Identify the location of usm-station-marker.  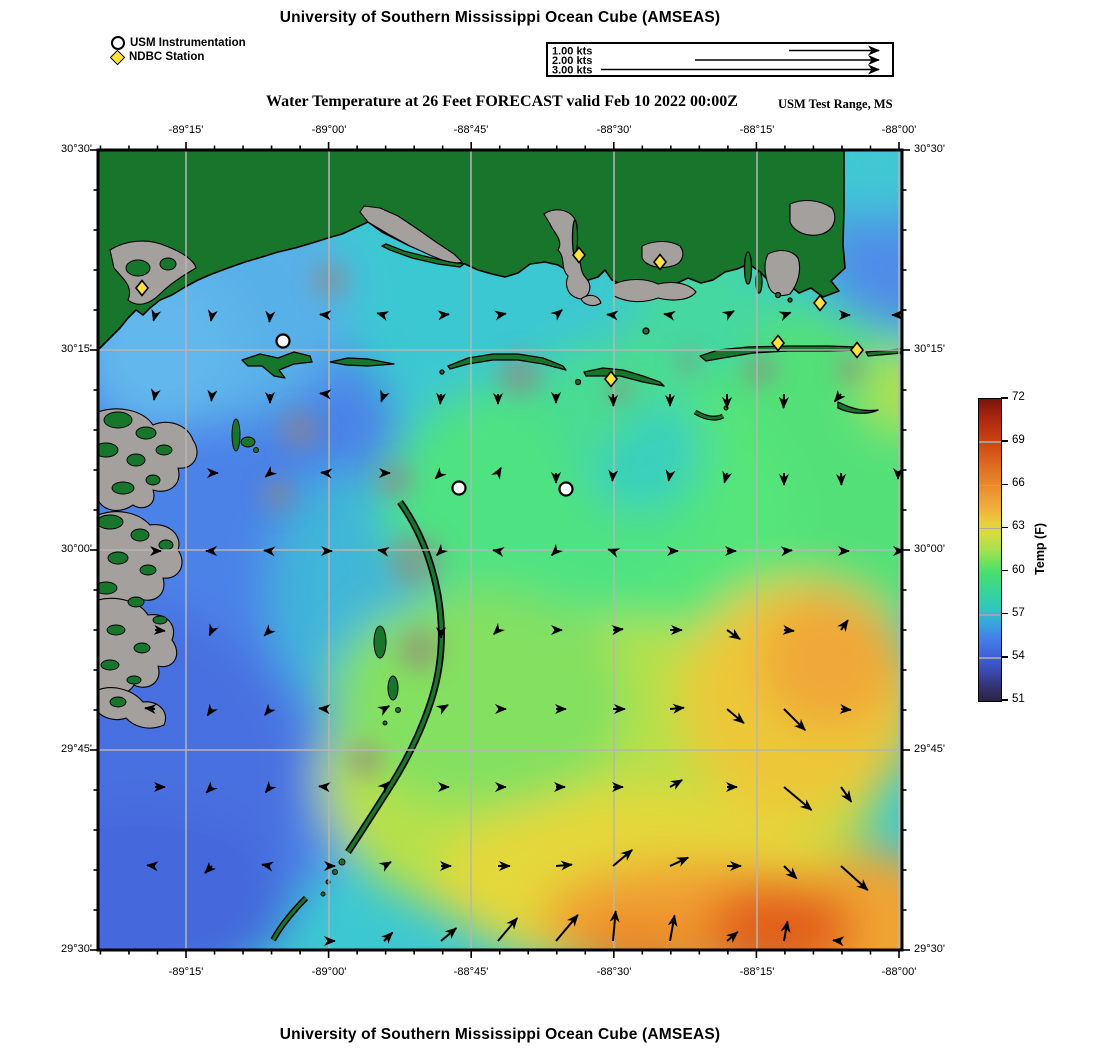
(566, 489).